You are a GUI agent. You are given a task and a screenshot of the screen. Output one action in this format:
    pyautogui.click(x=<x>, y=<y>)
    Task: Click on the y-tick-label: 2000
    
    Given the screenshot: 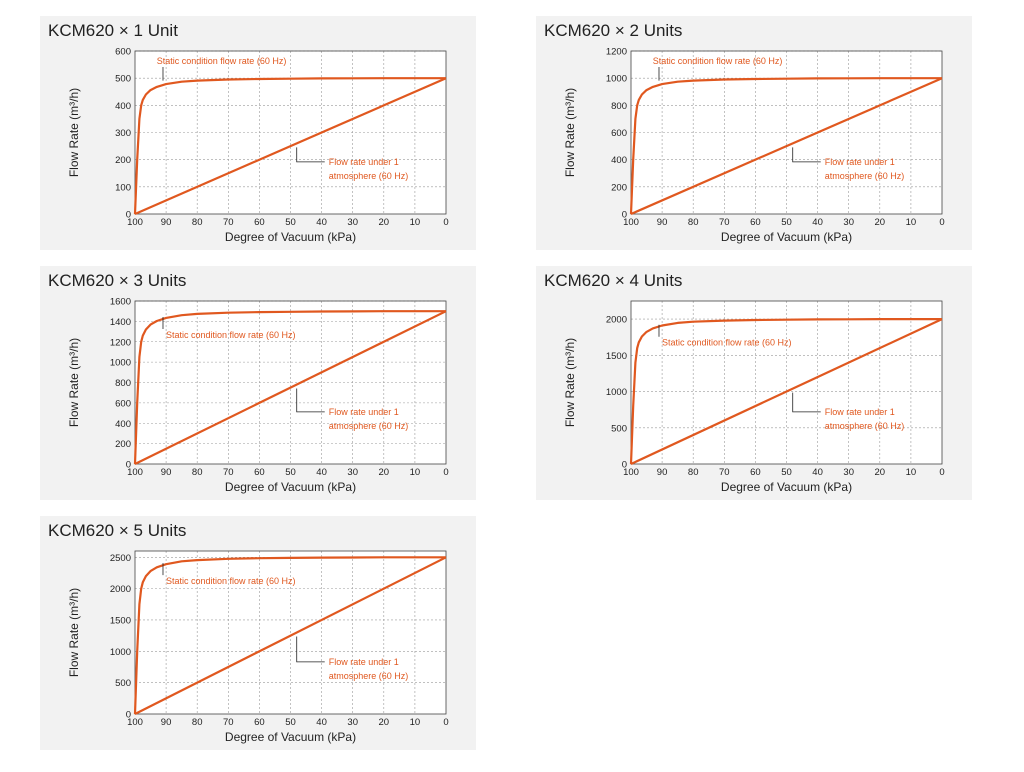 What is the action you would take?
    pyautogui.click(x=616, y=320)
    